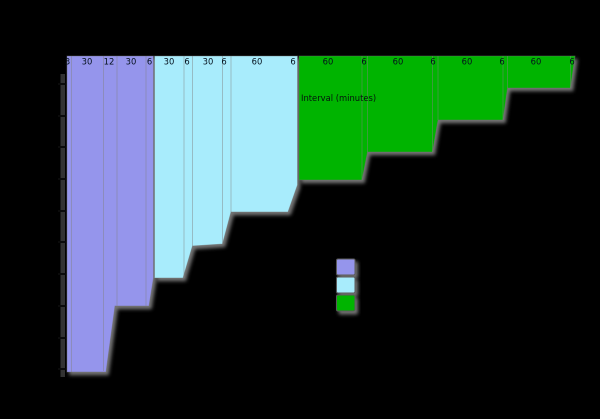  I want to click on area-light-blue, so click(226, 167).